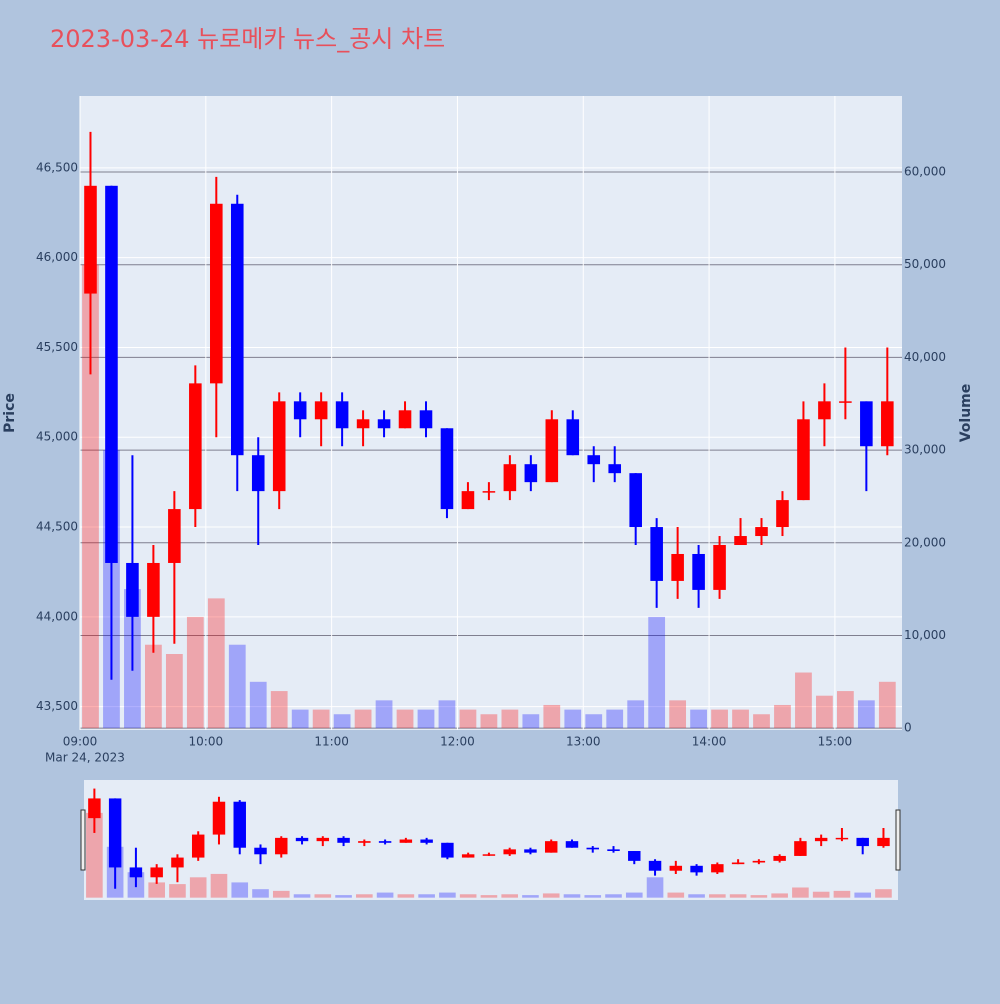 The image size is (1000, 1004). I want to click on x-tick-label: 10:00, so click(206, 742).